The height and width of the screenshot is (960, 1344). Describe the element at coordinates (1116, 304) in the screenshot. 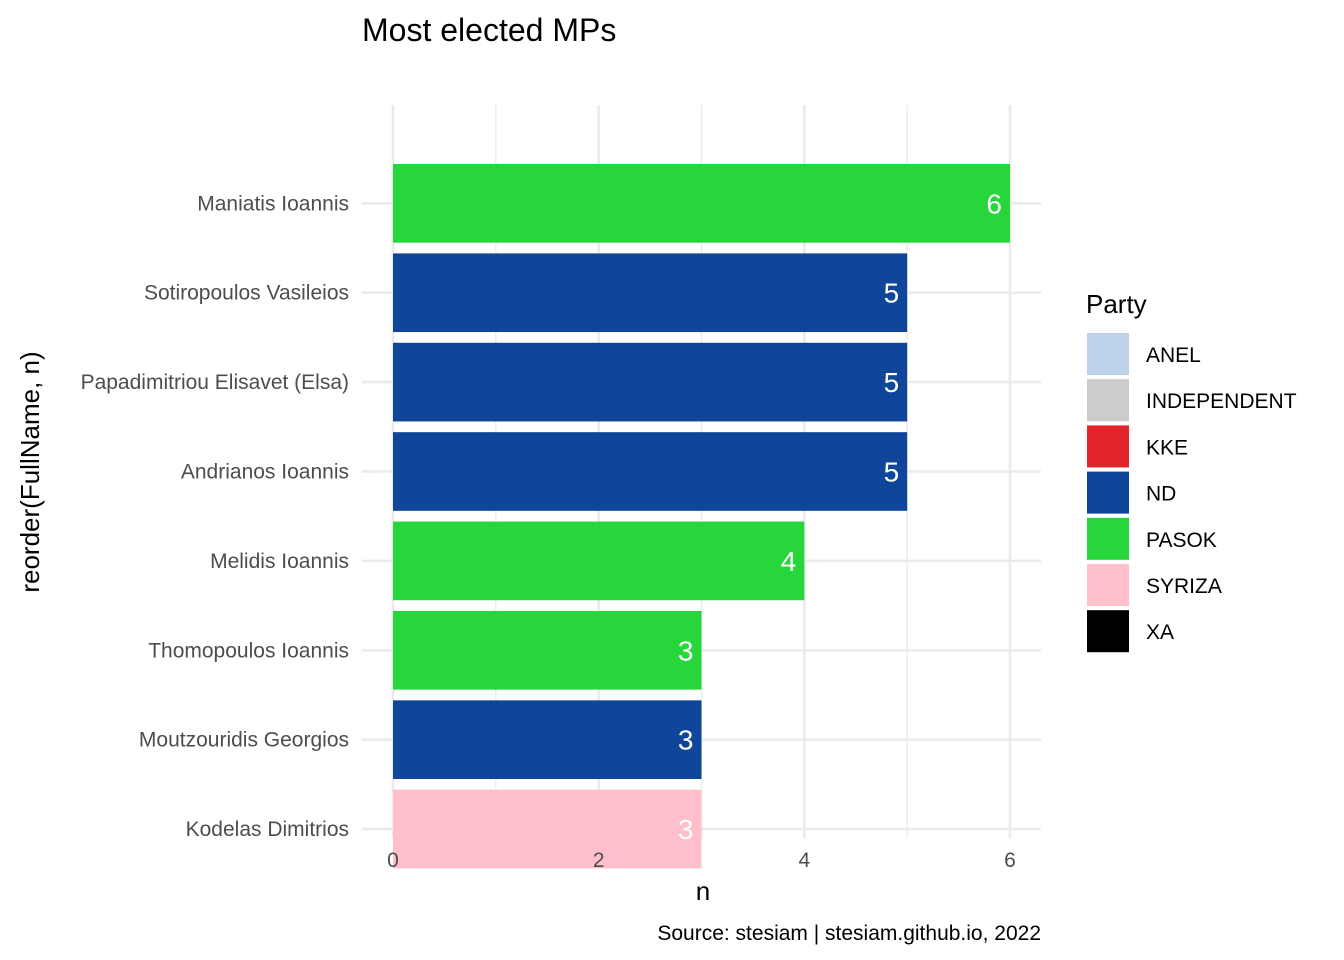

I see `legend-title: Party` at that location.